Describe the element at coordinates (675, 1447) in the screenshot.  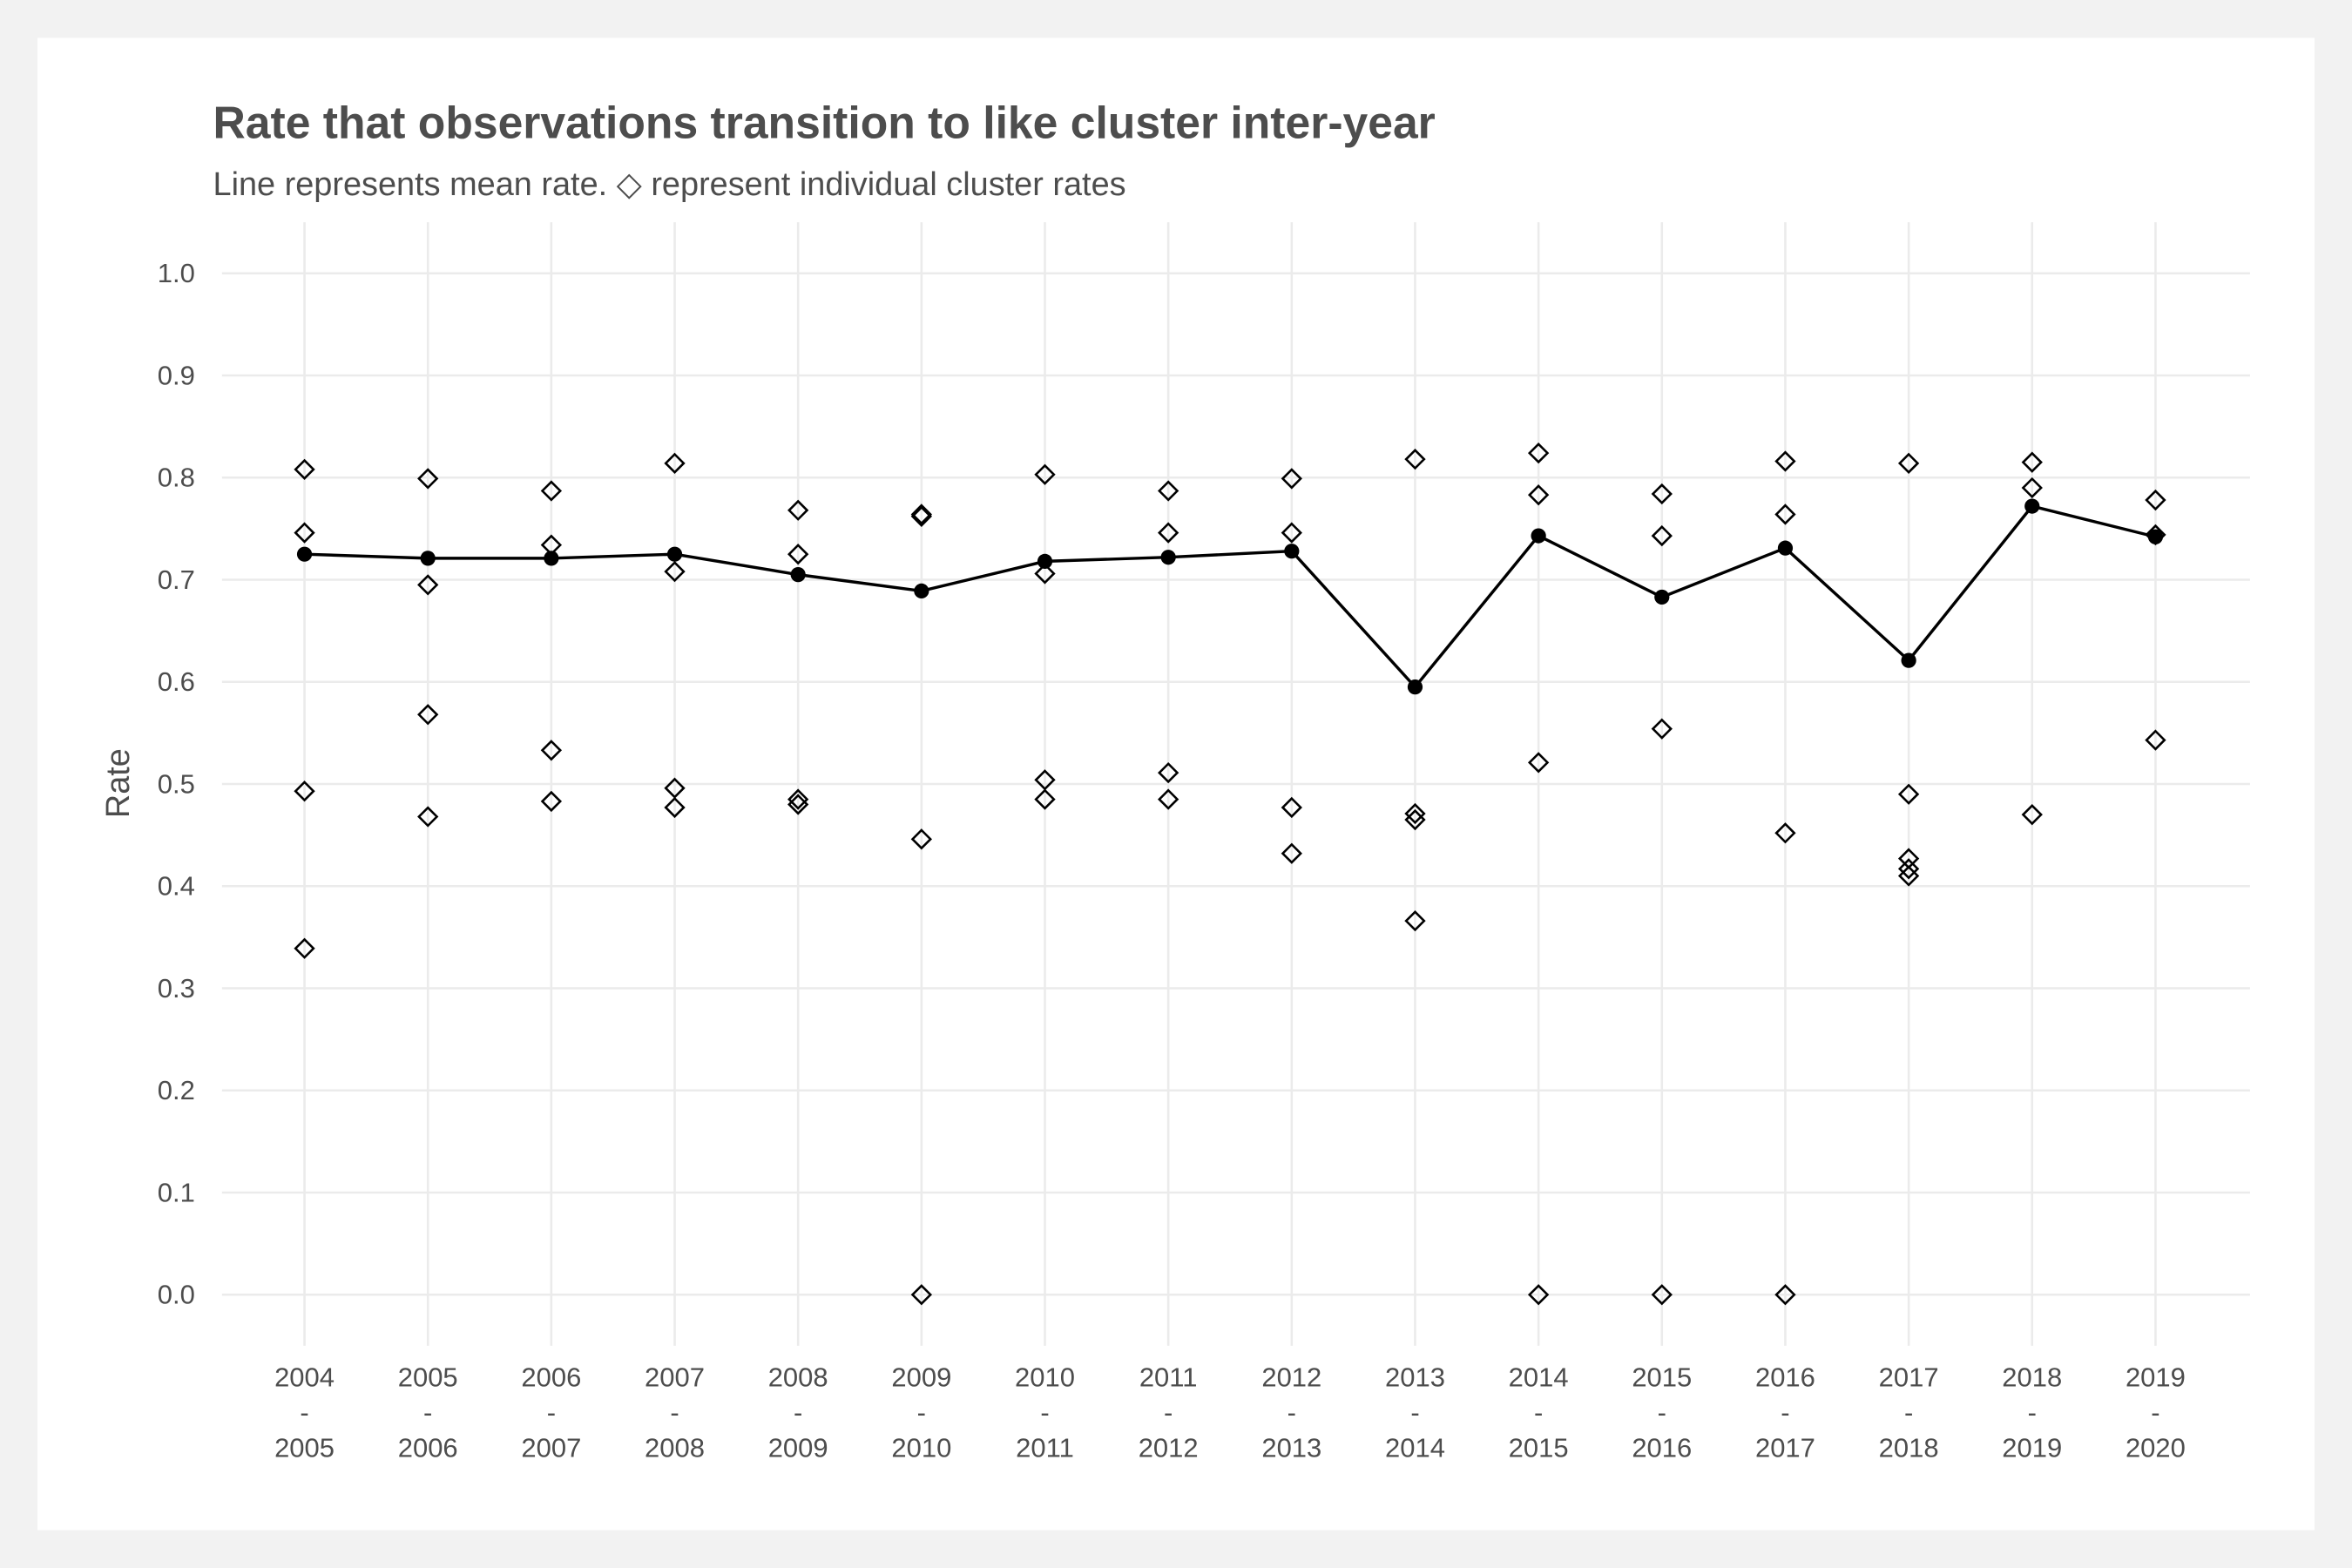
I see `x-tick-label: 2008` at that location.